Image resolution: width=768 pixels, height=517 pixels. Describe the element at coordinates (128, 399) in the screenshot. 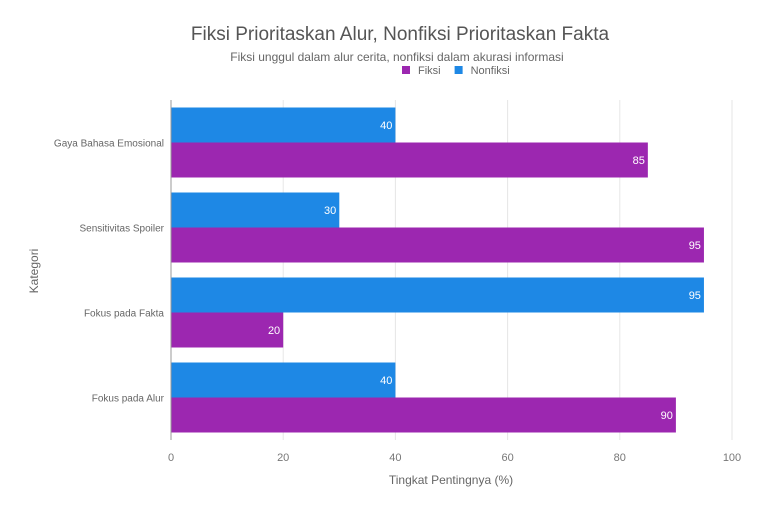

I see `y-tick-label: Fokus pada Alur` at that location.